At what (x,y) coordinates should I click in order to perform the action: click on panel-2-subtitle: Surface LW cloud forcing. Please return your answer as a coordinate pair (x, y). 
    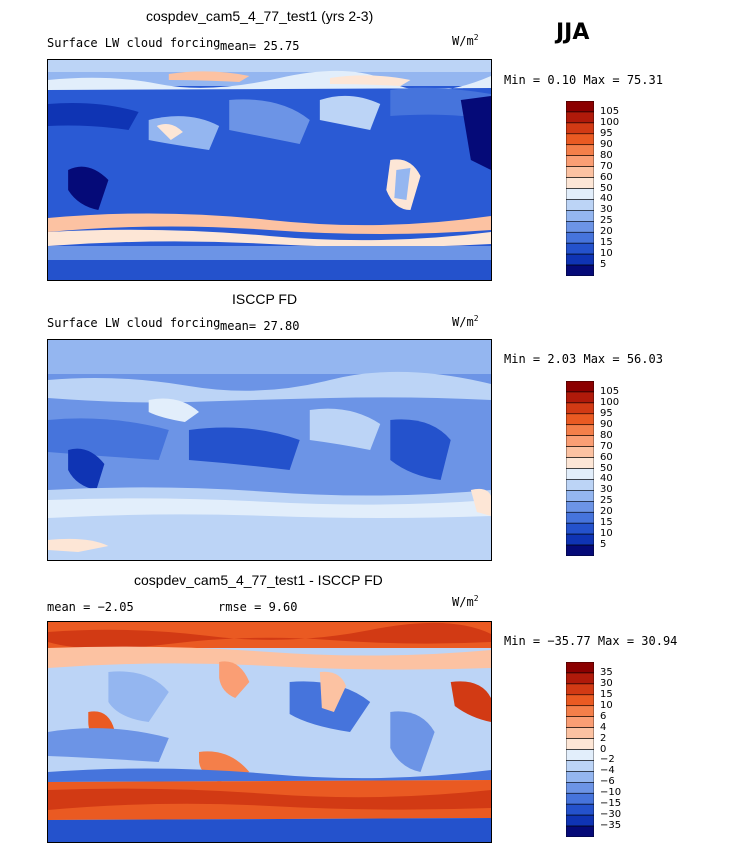
    Looking at the image, I should click on (134, 323).